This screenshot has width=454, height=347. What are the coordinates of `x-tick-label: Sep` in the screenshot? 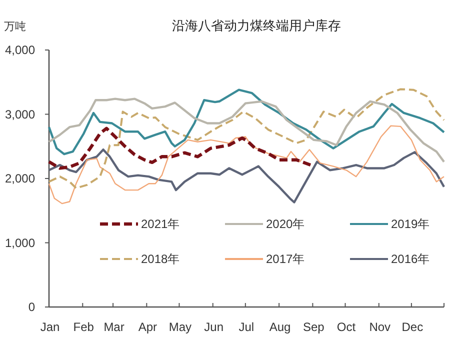 It's located at (314, 327).